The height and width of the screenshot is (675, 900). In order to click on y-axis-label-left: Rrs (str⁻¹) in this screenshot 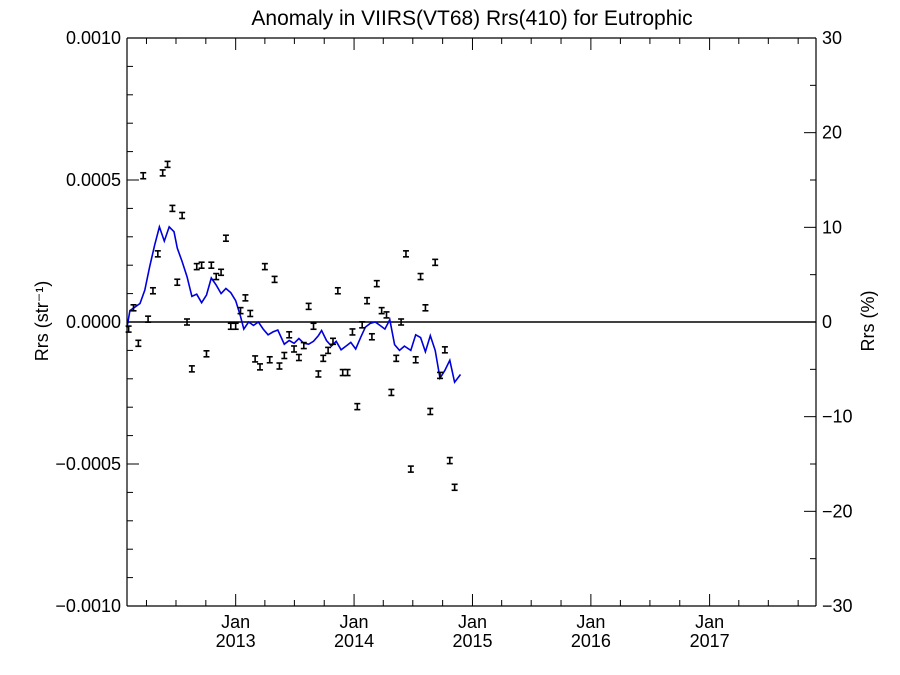, I will do `click(42, 321)`.